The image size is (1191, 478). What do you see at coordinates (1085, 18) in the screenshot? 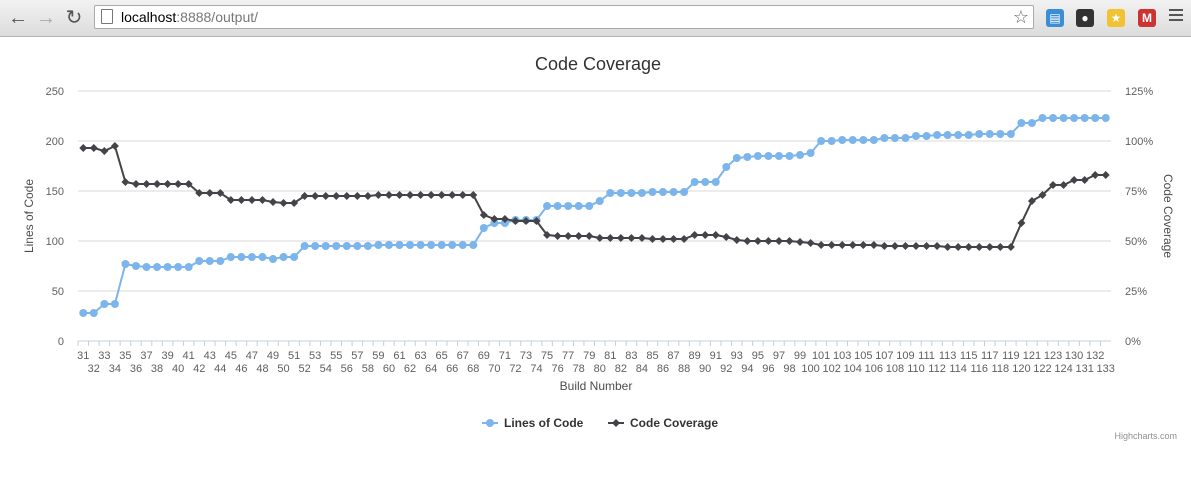
I see `extension-mask-icon: ●` at bounding box center [1085, 18].